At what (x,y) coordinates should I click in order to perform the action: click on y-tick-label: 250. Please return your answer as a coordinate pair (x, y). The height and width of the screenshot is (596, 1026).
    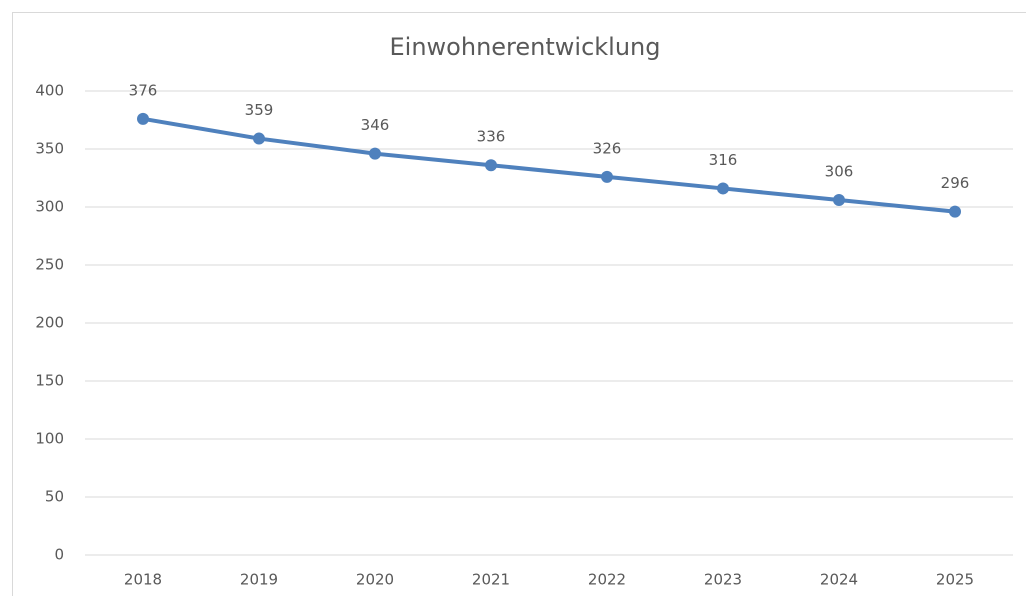
    Looking at the image, I should click on (49, 265).